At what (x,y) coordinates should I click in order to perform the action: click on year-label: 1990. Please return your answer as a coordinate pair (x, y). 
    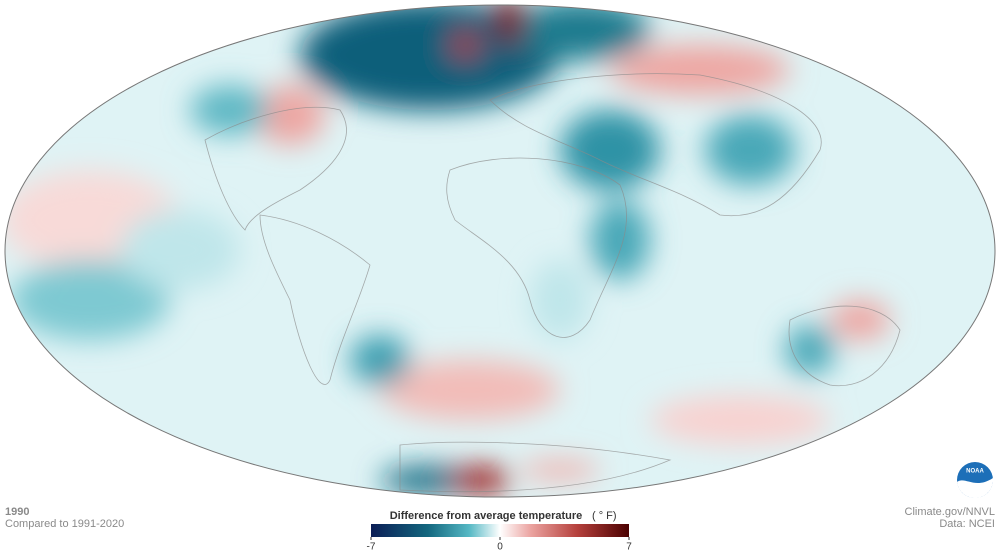
    Looking at the image, I should click on (17, 512).